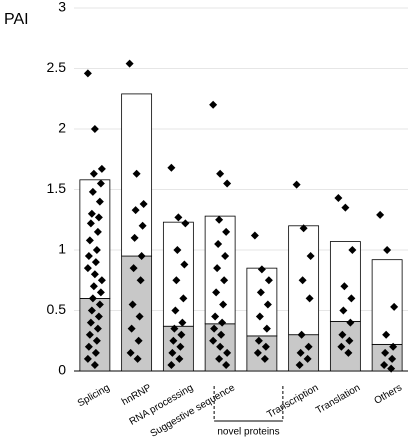  Describe the element at coordinates (16, 19) in the screenshot. I see `y-axis-label: PAI` at that location.